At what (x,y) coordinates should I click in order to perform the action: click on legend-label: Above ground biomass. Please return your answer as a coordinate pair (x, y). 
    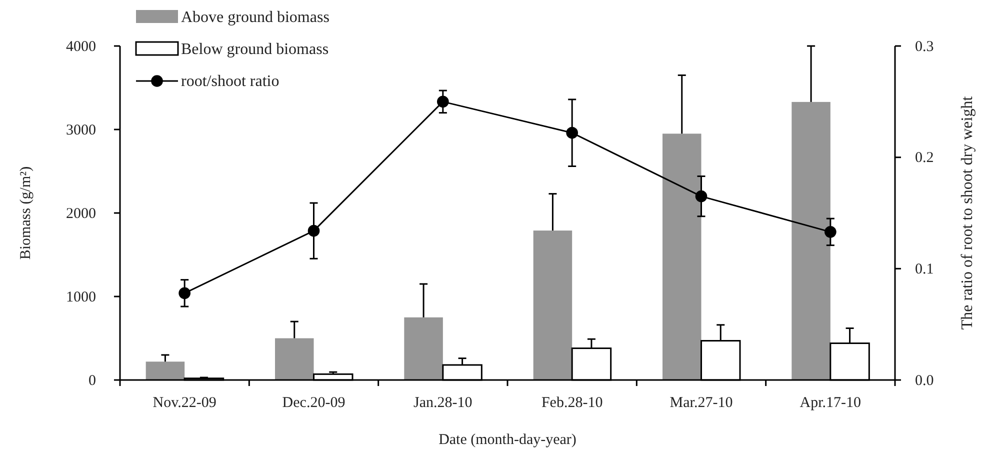
    Looking at the image, I should click on (255, 17).